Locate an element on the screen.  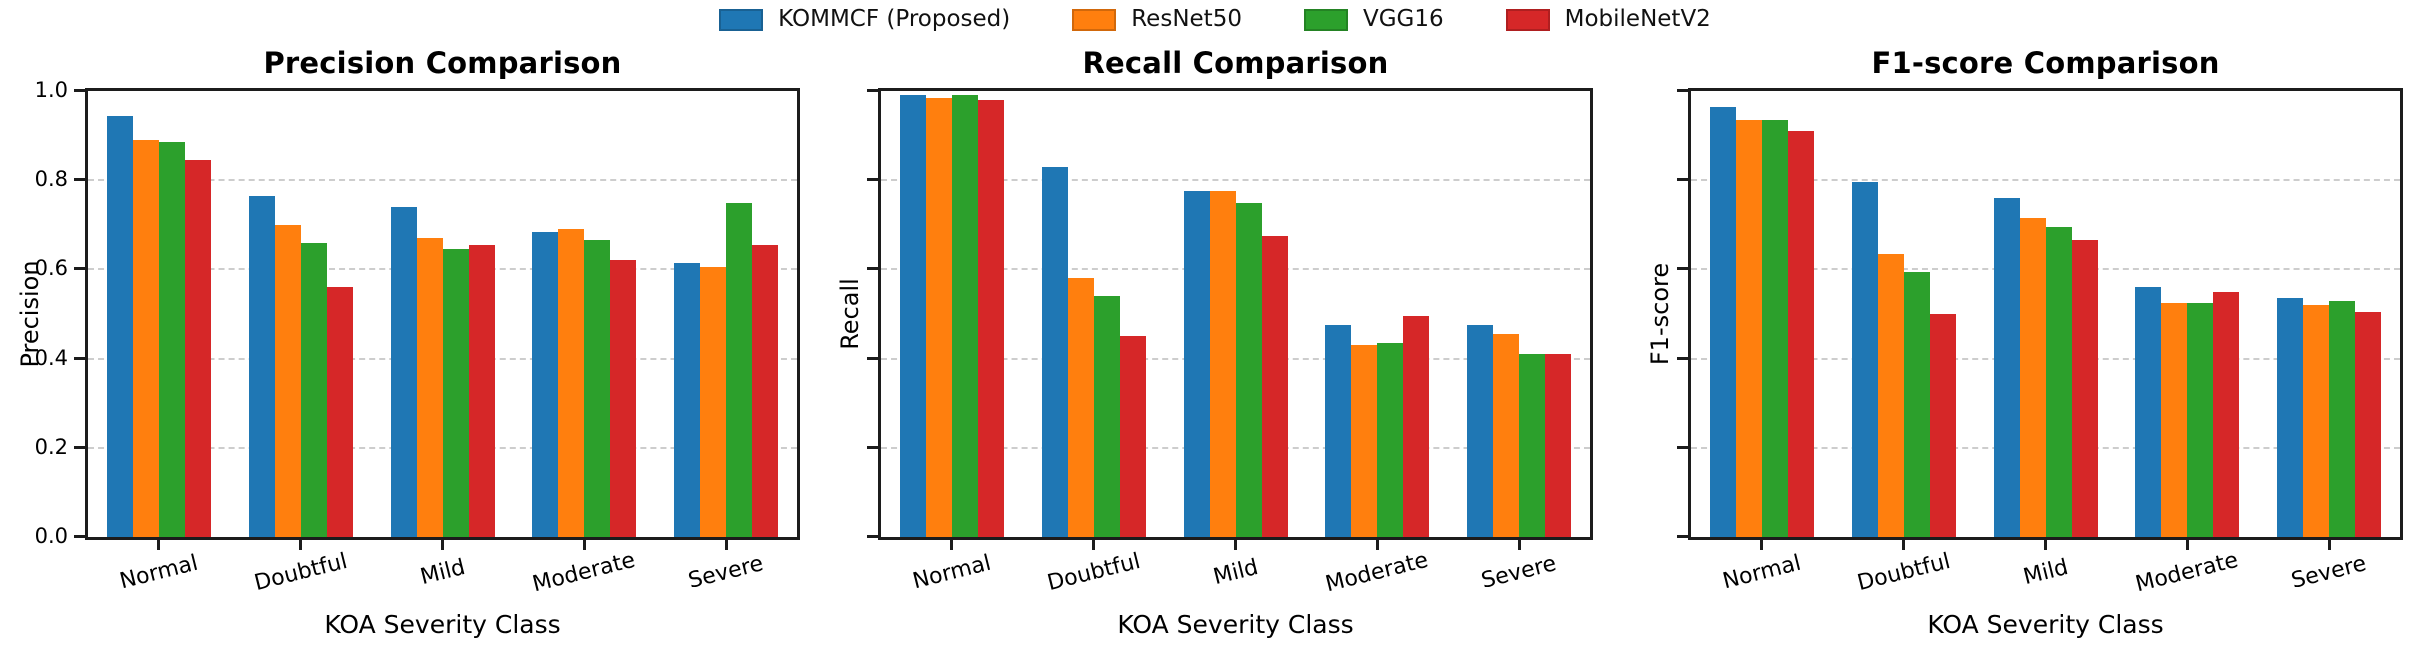
bar-vgg16-moderate is located at coordinates (2200, 419).